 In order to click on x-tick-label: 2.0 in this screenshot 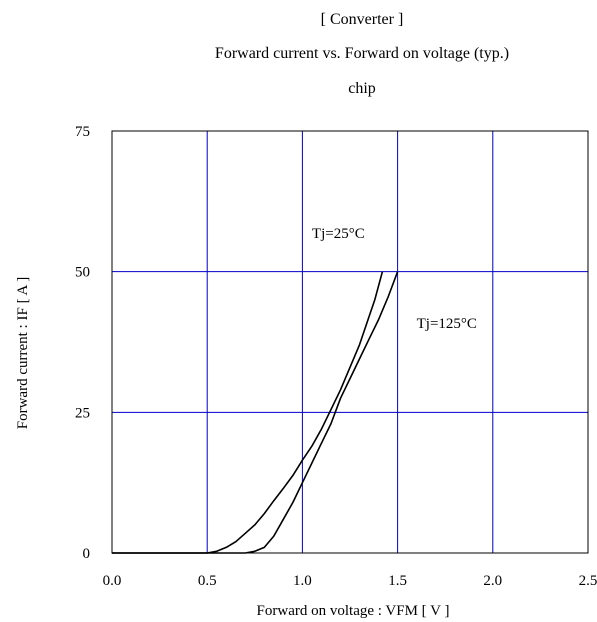, I will do `click(492, 581)`.